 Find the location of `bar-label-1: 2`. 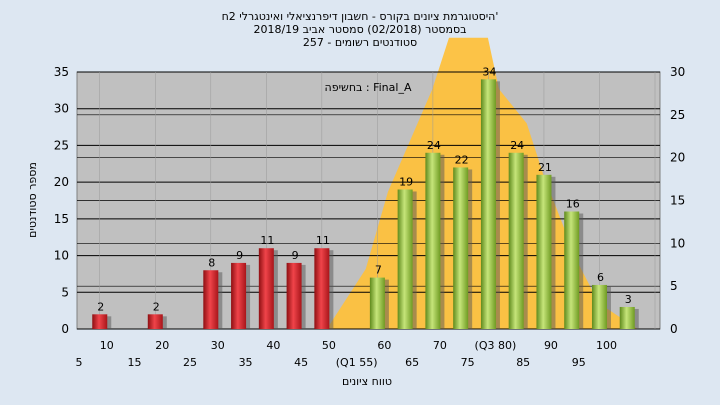

bar-label-1: 2 is located at coordinates (156, 306).